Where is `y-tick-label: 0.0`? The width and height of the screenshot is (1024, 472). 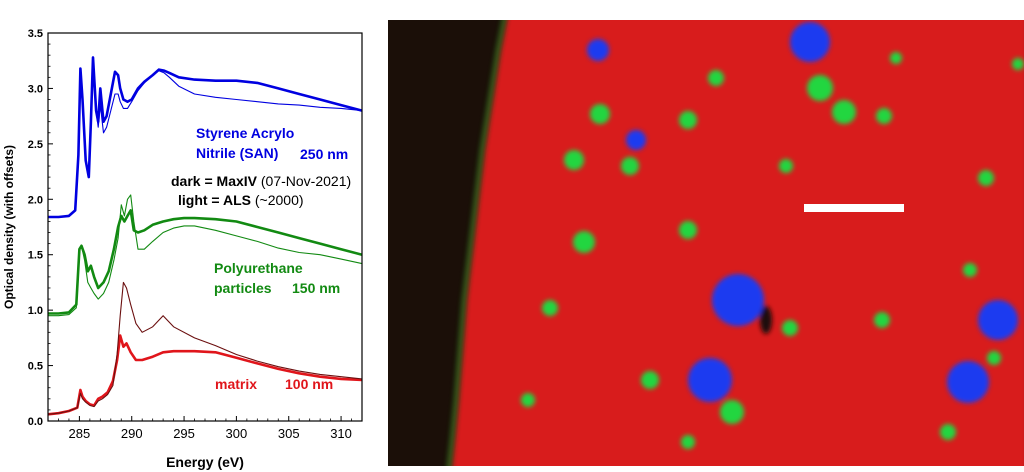
y-tick-label: 0.0 is located at coordinates (35, 422).